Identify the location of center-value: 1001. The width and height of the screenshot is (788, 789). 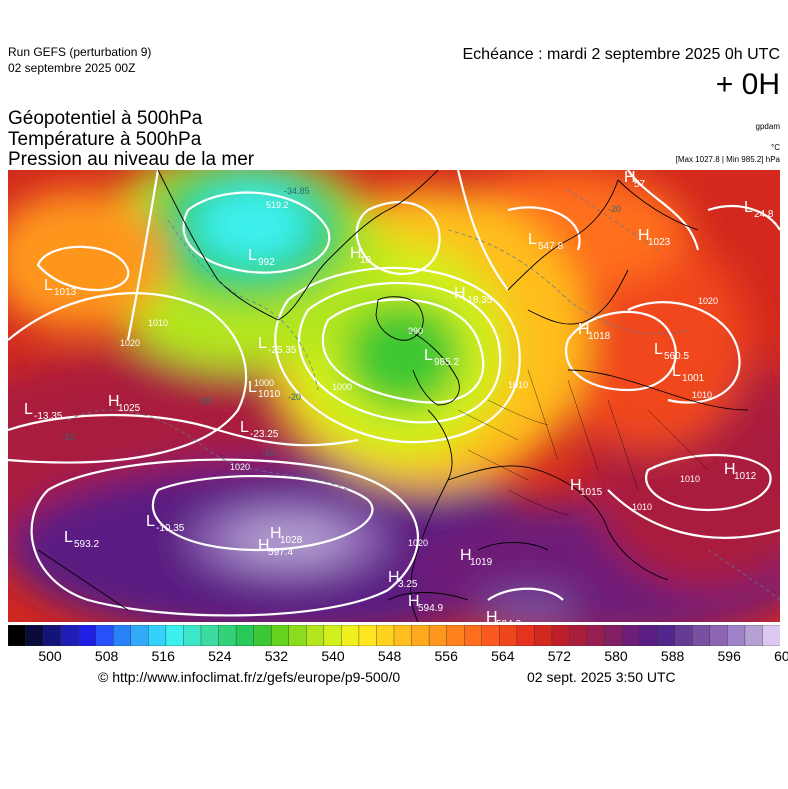
(693, 378).